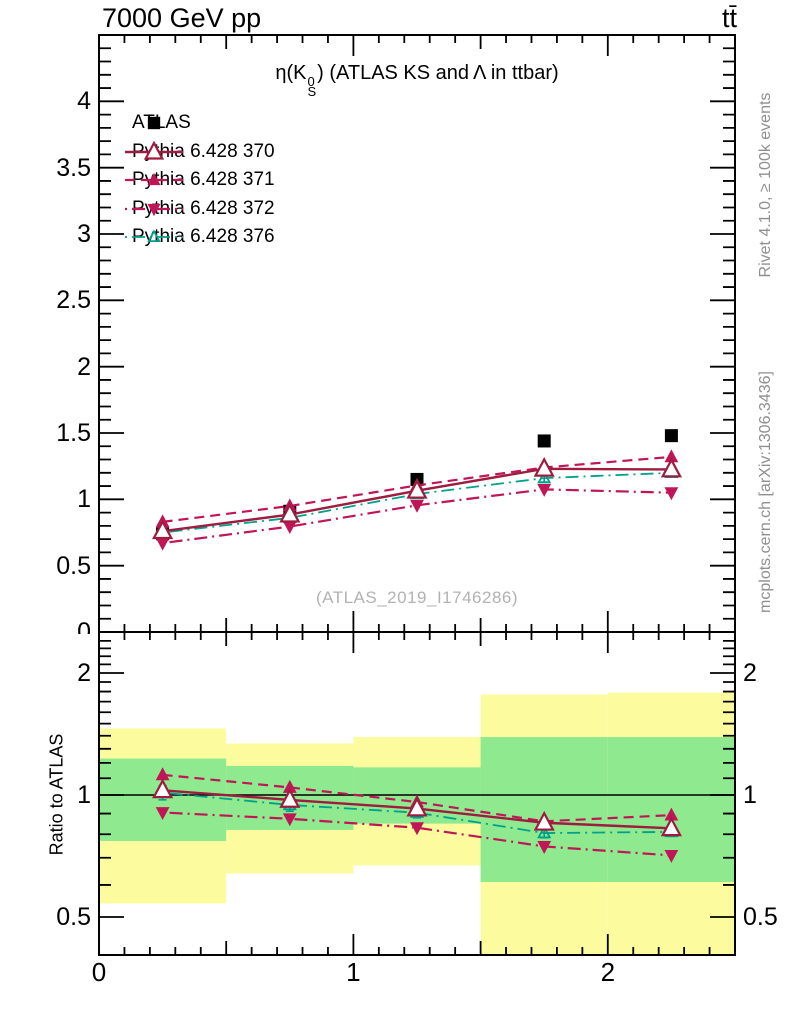 This screenshot has height=1024, width=786. Describe the element at coordinates (73, 433) in the screenshot. I see `y-axis-tick-label: 1.5` at that location.